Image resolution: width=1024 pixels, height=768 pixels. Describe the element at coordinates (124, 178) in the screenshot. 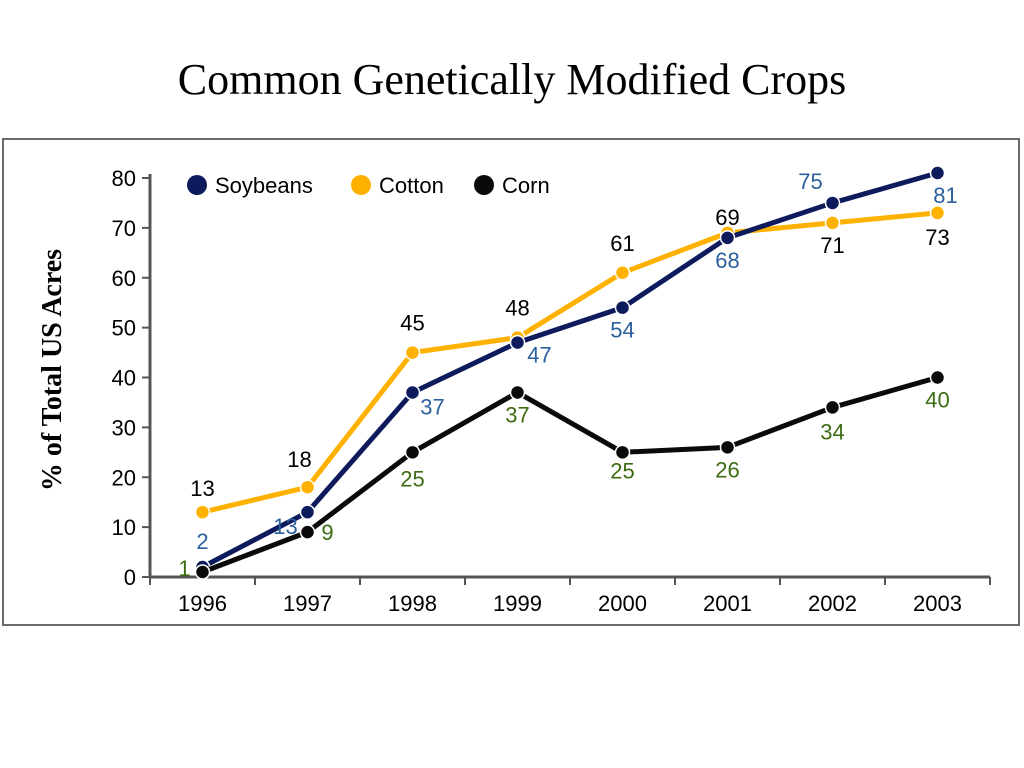

I see `y-tick-label: 80` at that location.